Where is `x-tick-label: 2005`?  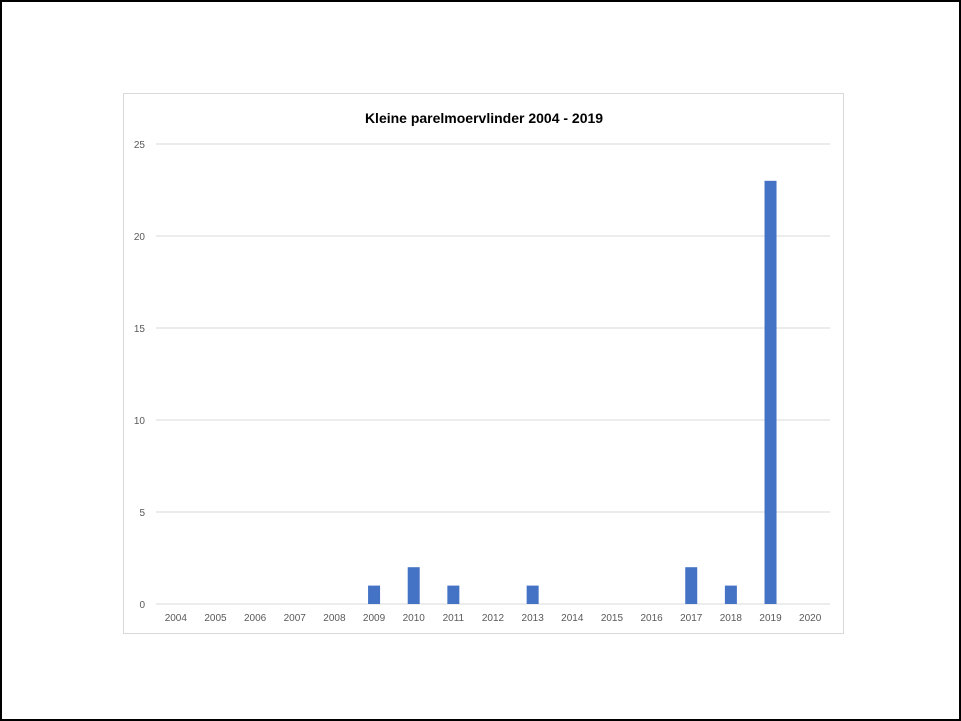
x-tick-label: 2005 is located at coordinates (215, 618).